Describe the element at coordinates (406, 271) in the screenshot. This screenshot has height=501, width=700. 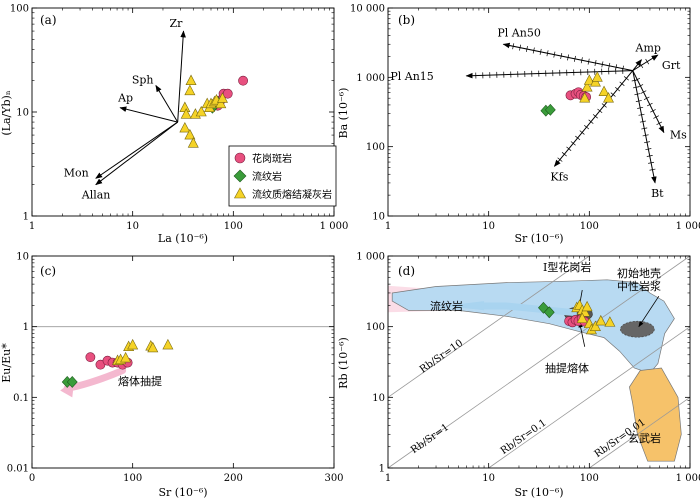
I see `panel-d-label: (d)` at that location.